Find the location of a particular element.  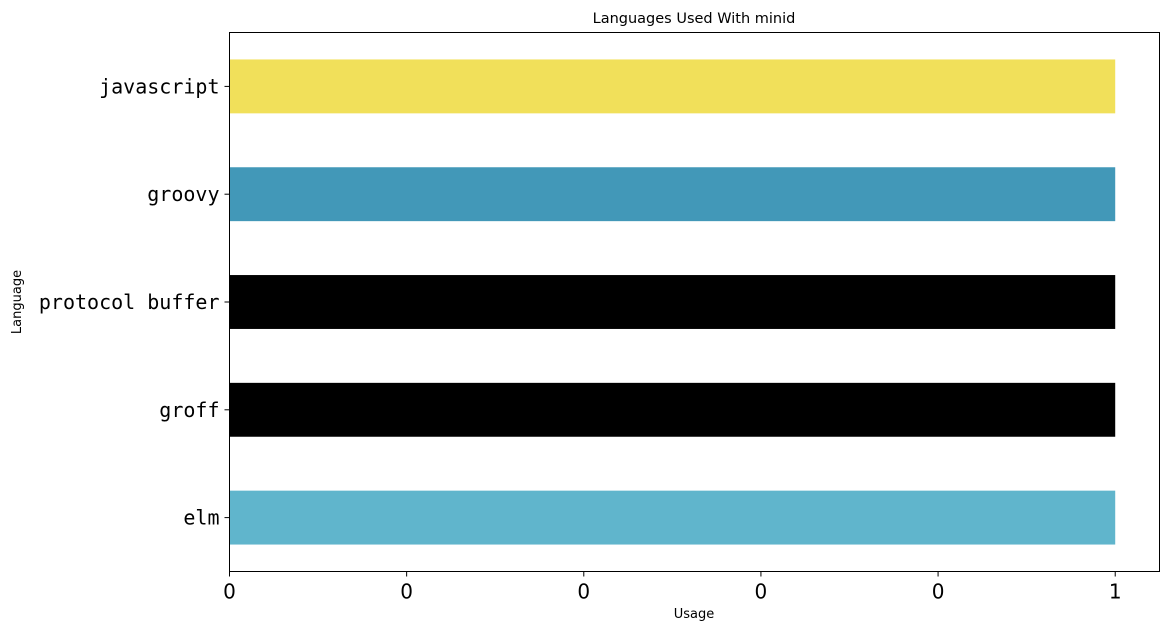

bar-elm is located at coordinates (672, 517).